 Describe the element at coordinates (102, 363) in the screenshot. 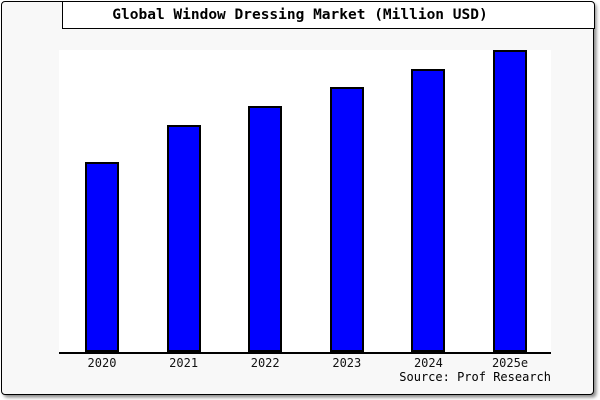

I see `x-tick-label-2020: 2020` at that location.